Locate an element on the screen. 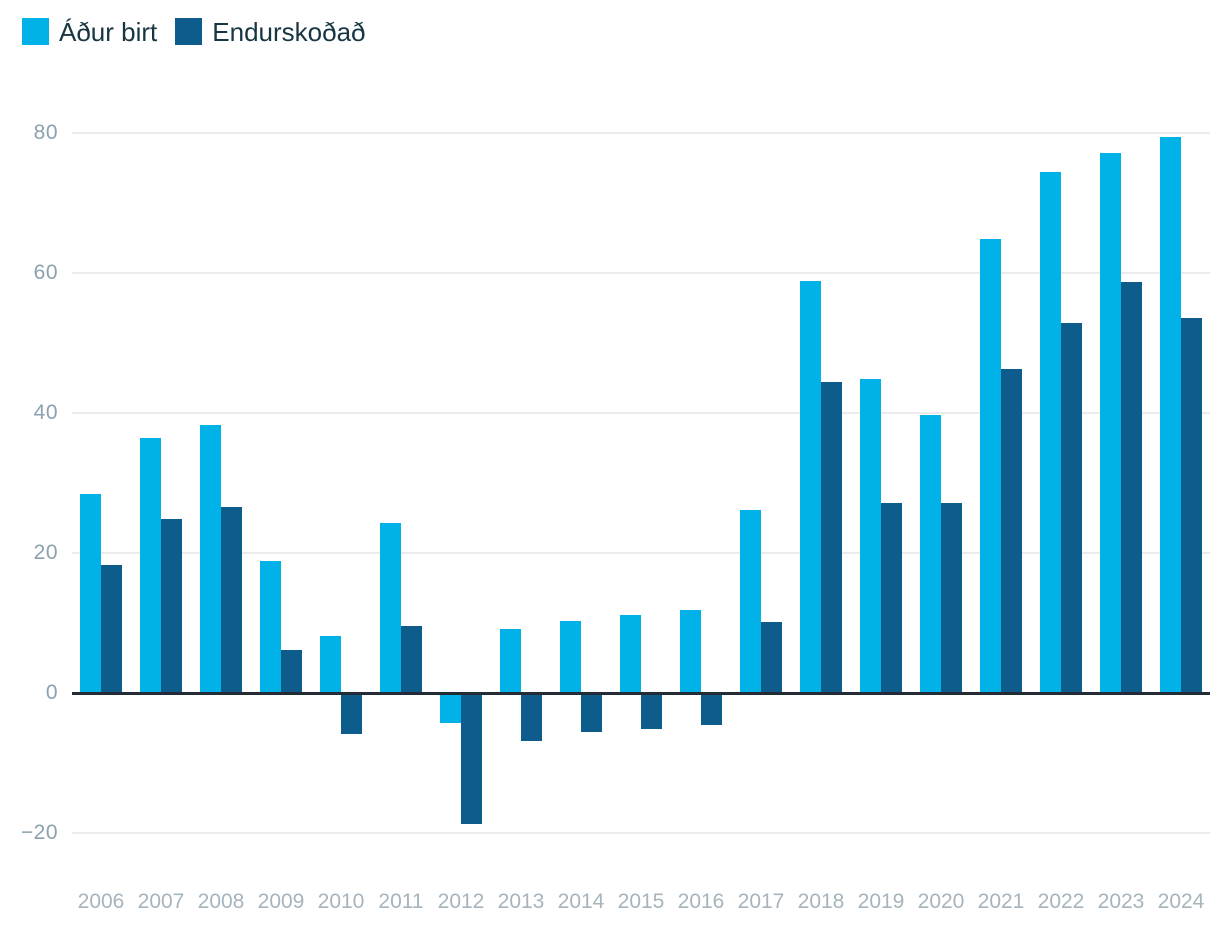 This screenshot has height=930, width=1220. bar-endurskodad-2009 is located at coordinates (291, 671).